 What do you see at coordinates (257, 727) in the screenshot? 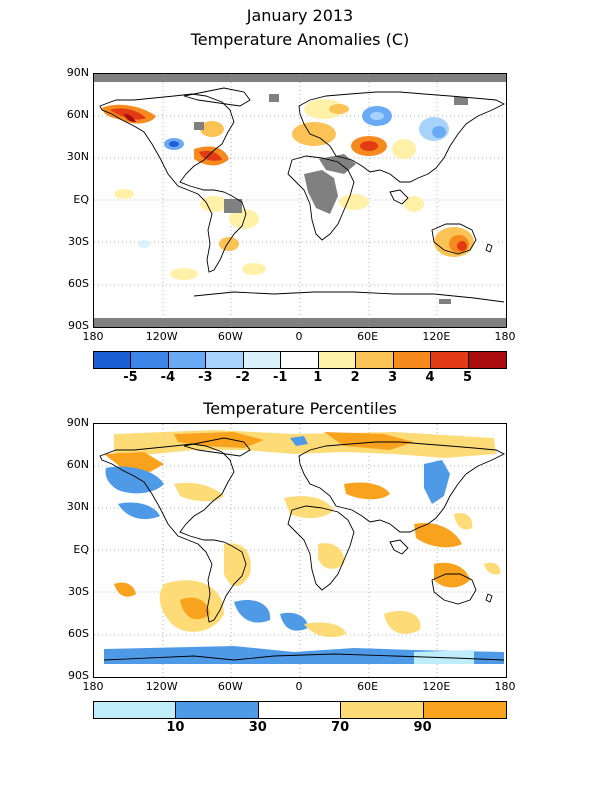
I see `colorbar-label: 30` at bounding box center [257, 727].